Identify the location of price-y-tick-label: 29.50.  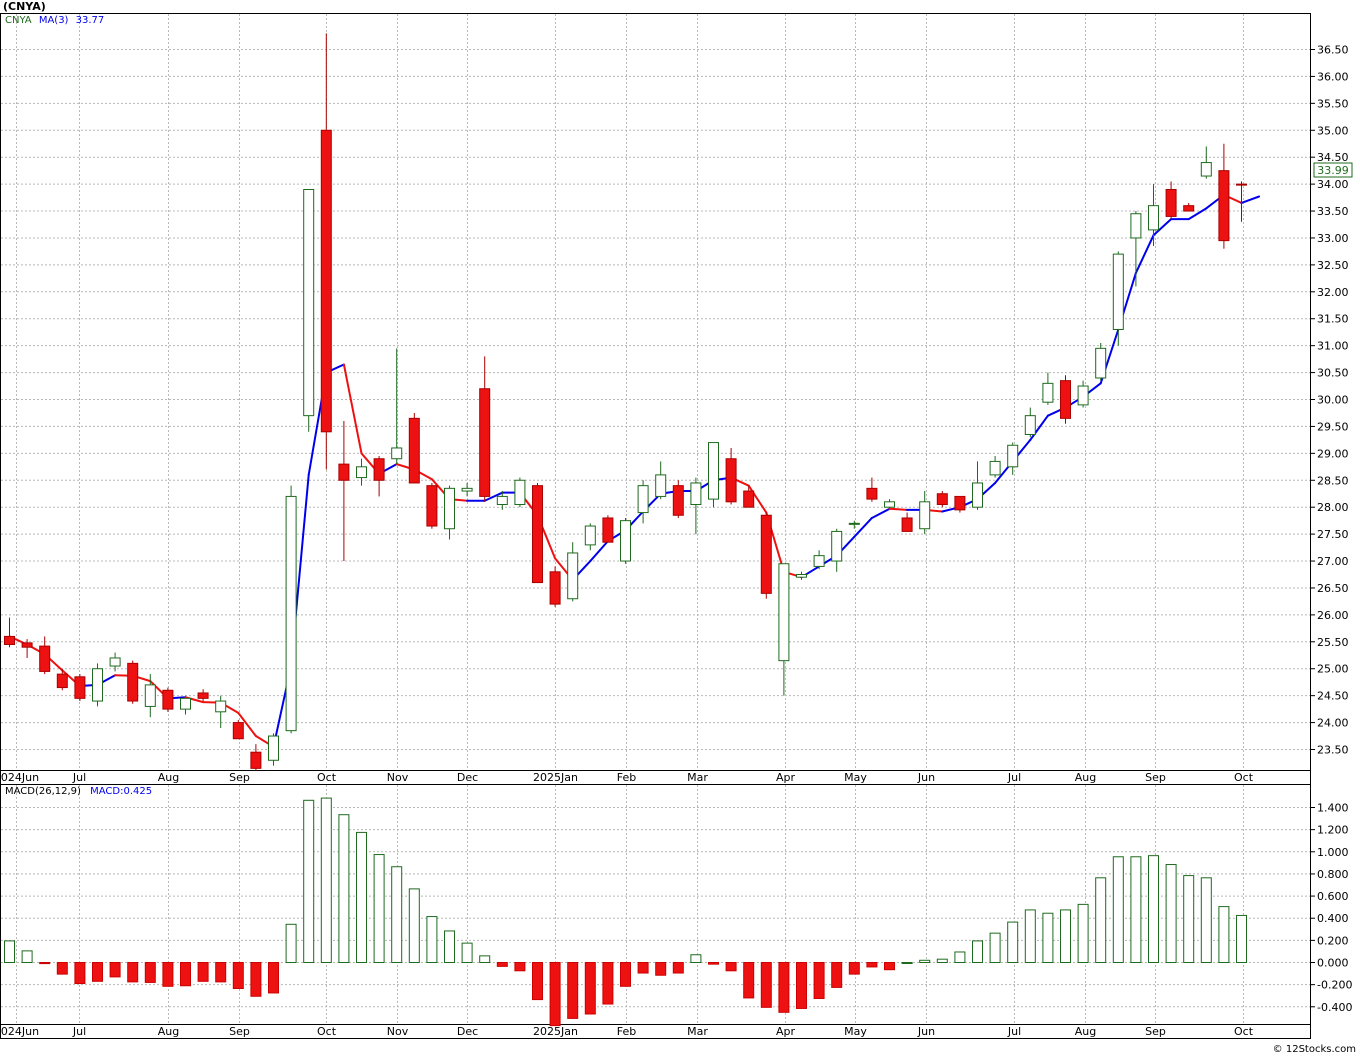
(1333, 426).